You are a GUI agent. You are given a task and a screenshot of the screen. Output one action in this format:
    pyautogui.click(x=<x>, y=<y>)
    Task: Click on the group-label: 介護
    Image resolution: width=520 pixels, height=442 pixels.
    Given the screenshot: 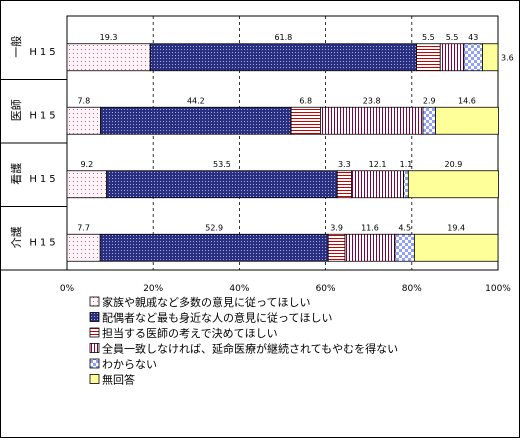 What is the action you would take?
    pyautogui.click(x=16, y=237)
    